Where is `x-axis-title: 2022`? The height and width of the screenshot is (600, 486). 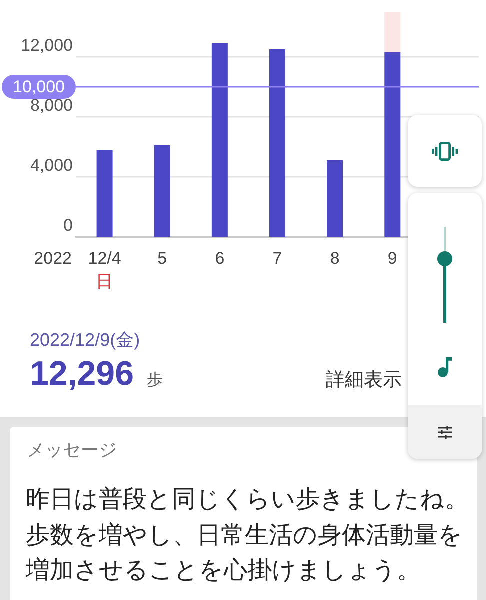 x-axis-title: 2022 is located at coordinates (53, 258).